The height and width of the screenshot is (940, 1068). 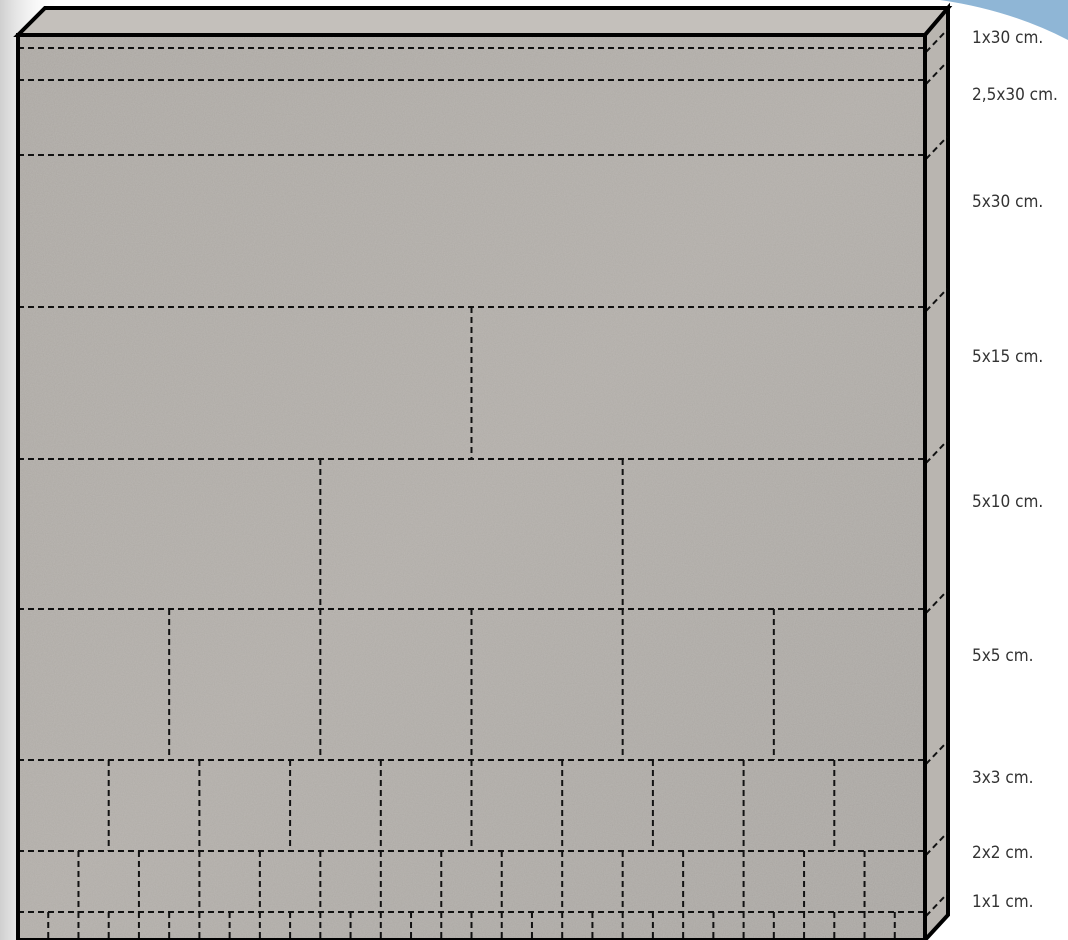 What do you see at coordinates (1003, 902) in the screenshot?
I see `size-label: 1x1 cm.` at bounding box center [1003, 902].